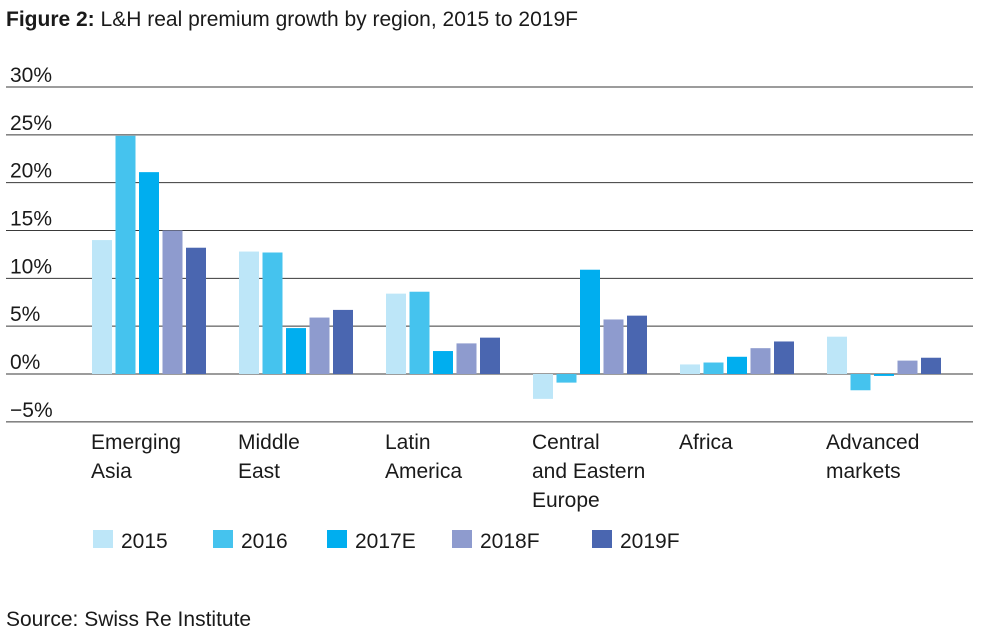  I want to click on legend-label: 2017E, so click(385, 541).